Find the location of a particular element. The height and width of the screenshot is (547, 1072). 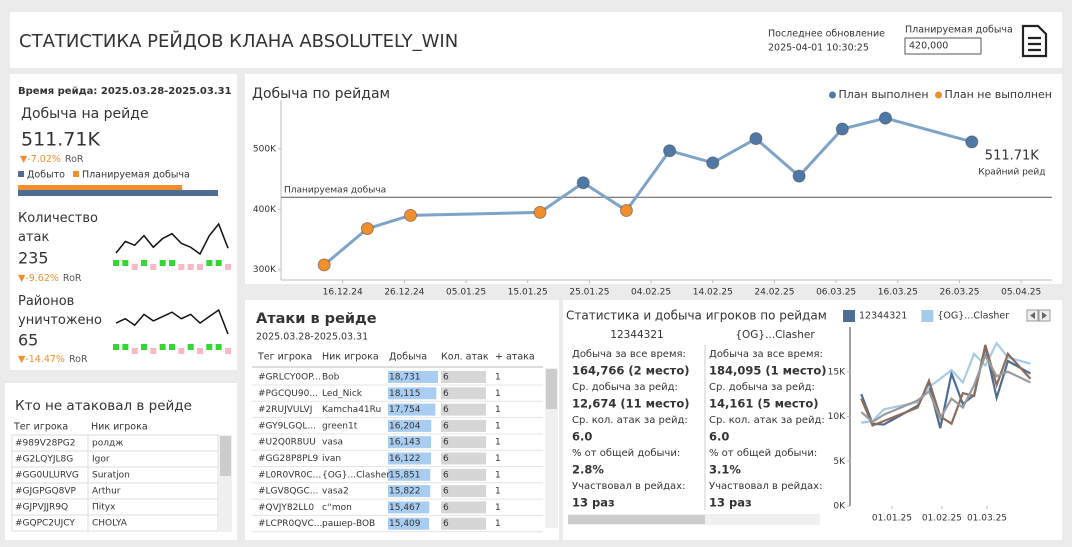

field-value: 184,095 (1 место) is located at coordinates (767, 371).